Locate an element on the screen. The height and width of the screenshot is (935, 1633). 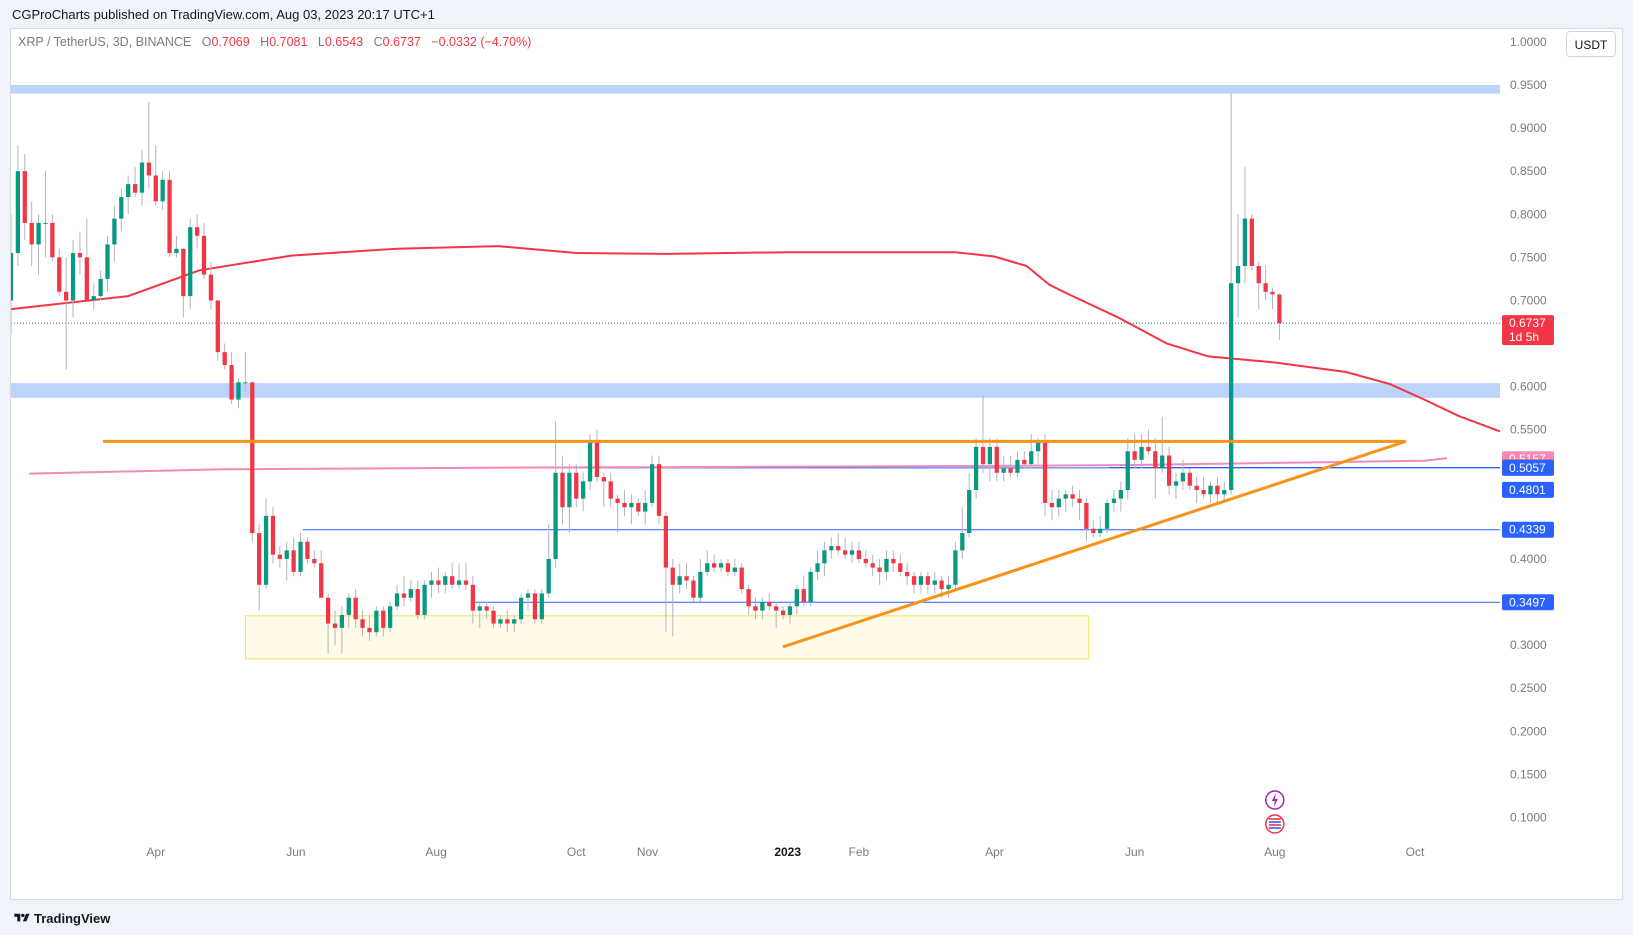
flag-event-icon is located at coordinates (1275, 824).